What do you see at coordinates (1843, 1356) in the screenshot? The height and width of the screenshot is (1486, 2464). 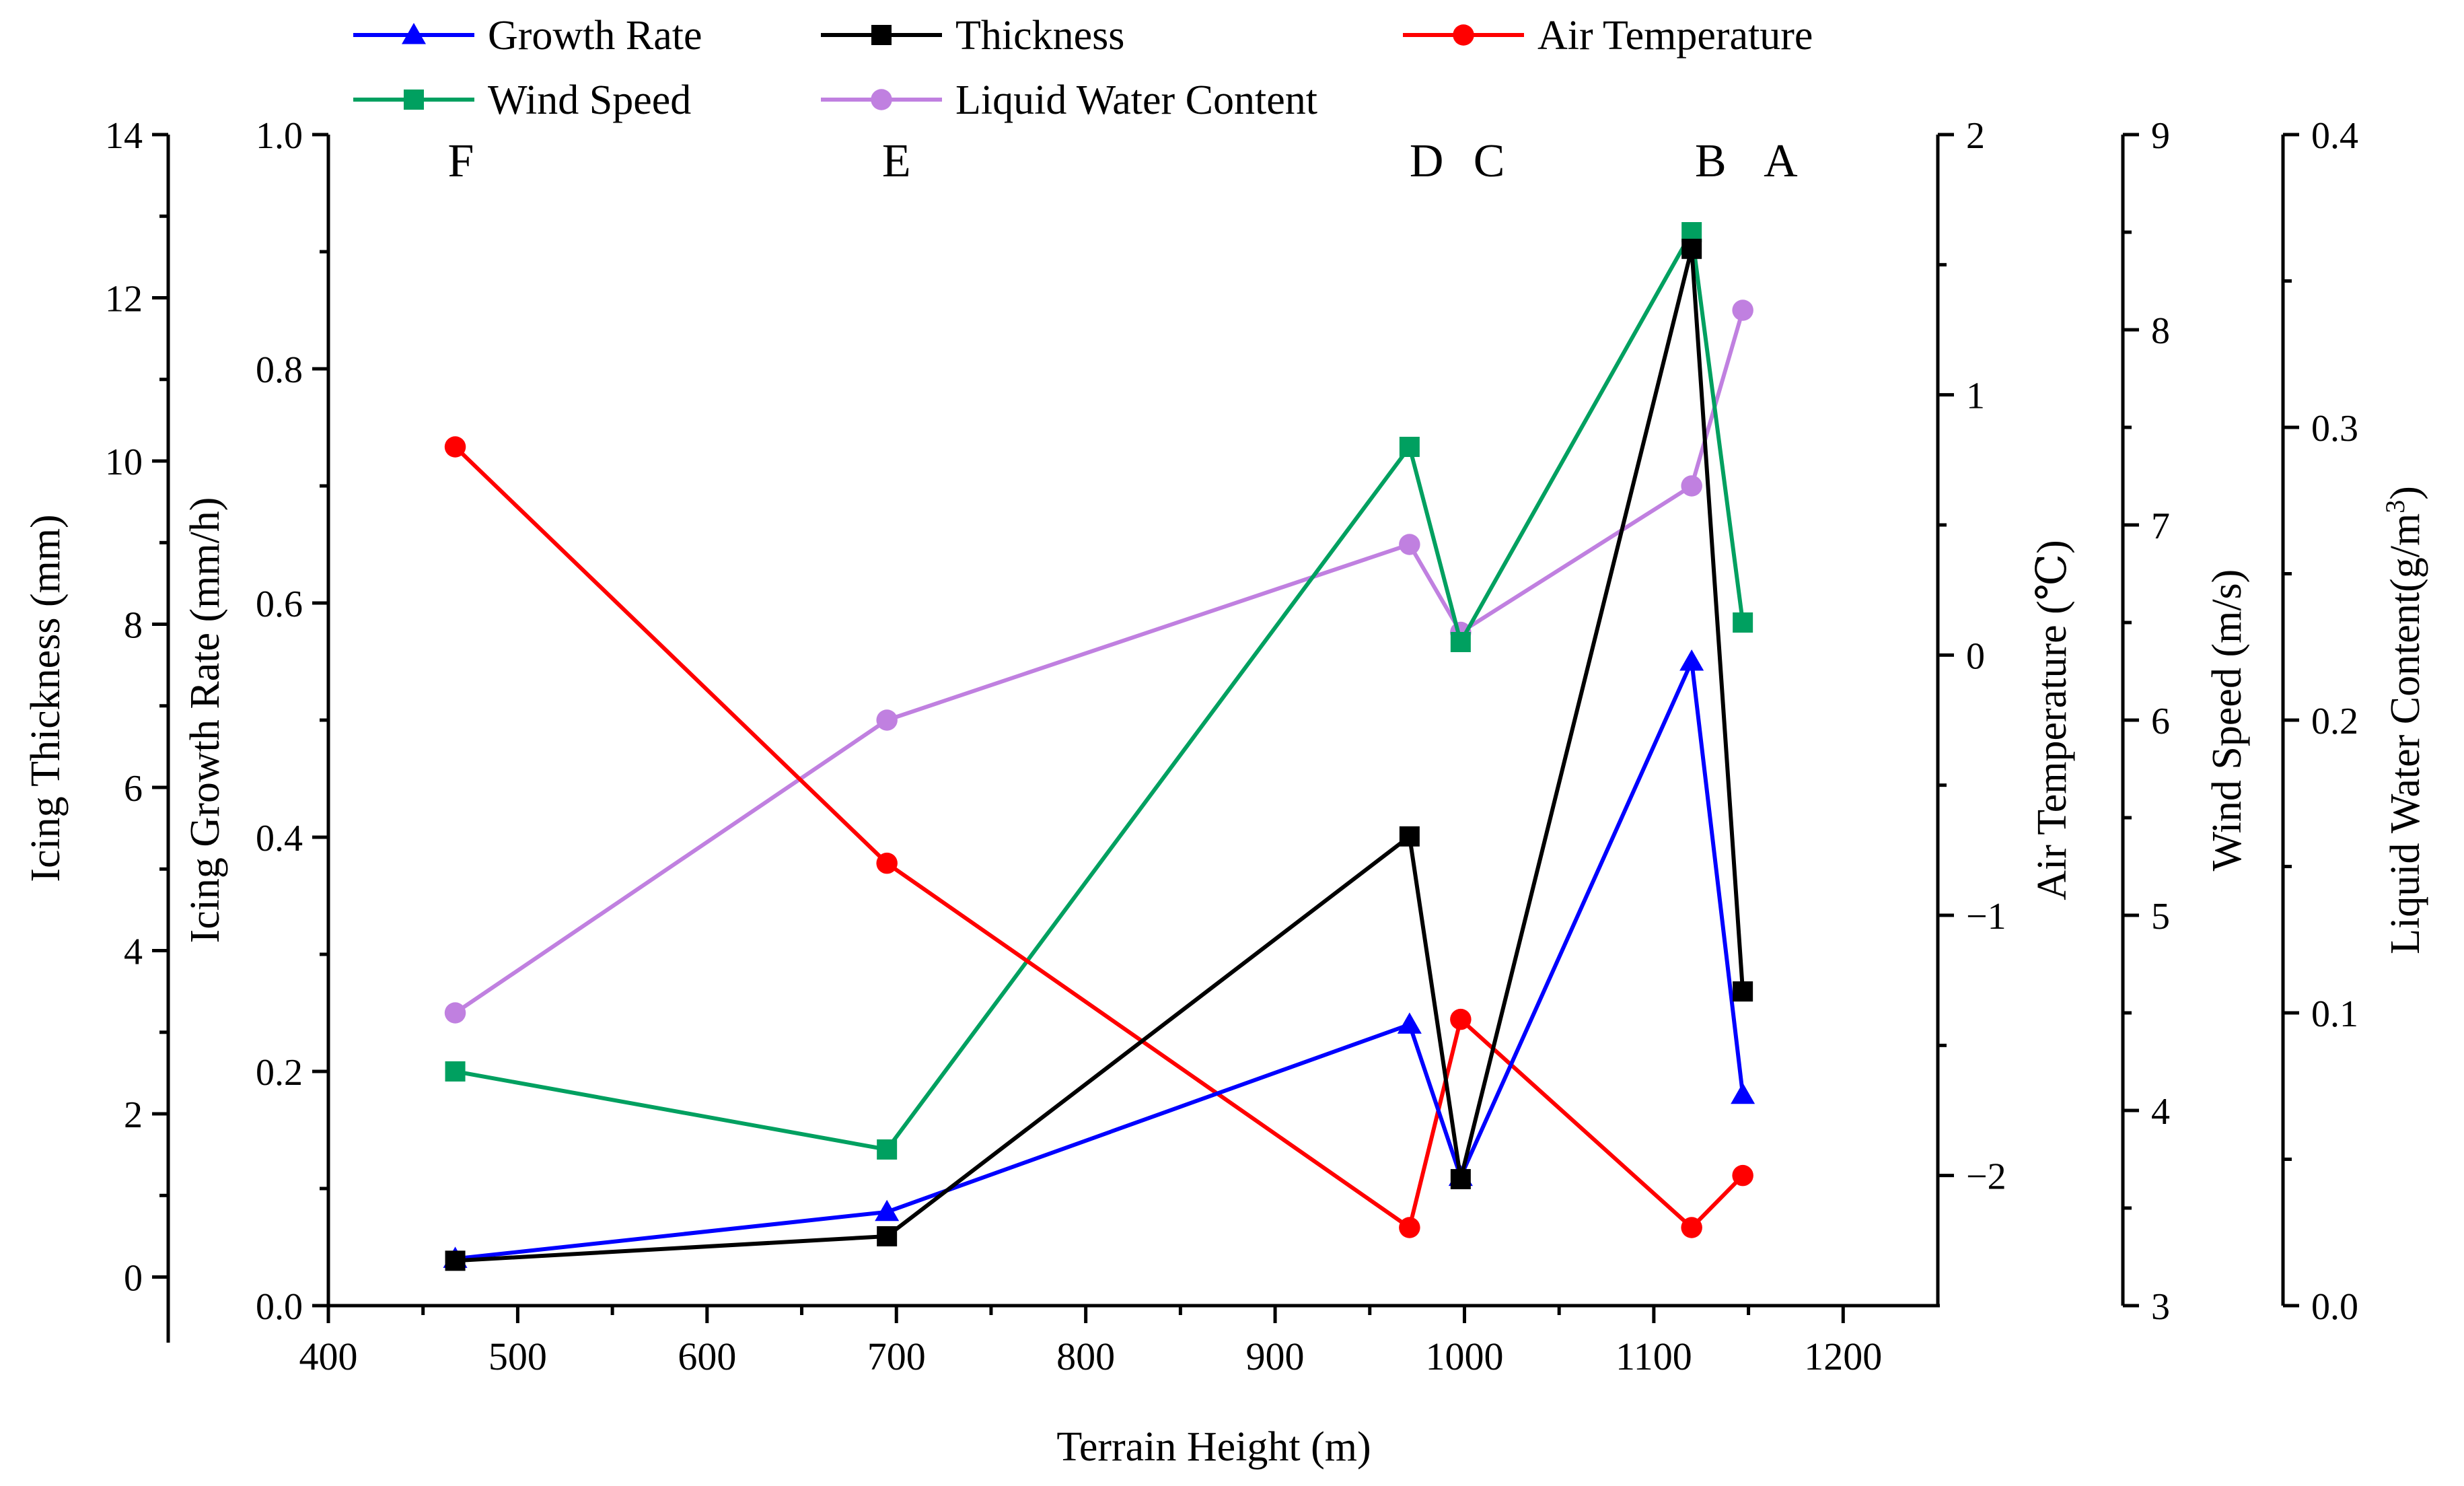 I see `x-tick-label: 1200` at bounding box center [1843, 1356].